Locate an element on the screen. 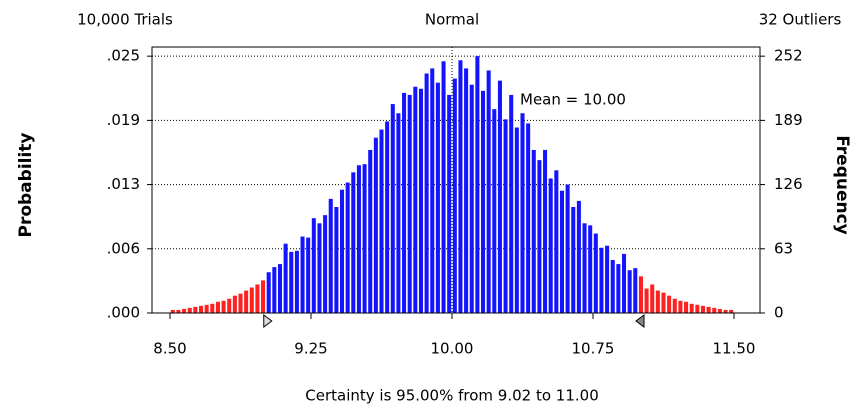  trials-label: 10,000 Trials is located at coordinates (125, 20).